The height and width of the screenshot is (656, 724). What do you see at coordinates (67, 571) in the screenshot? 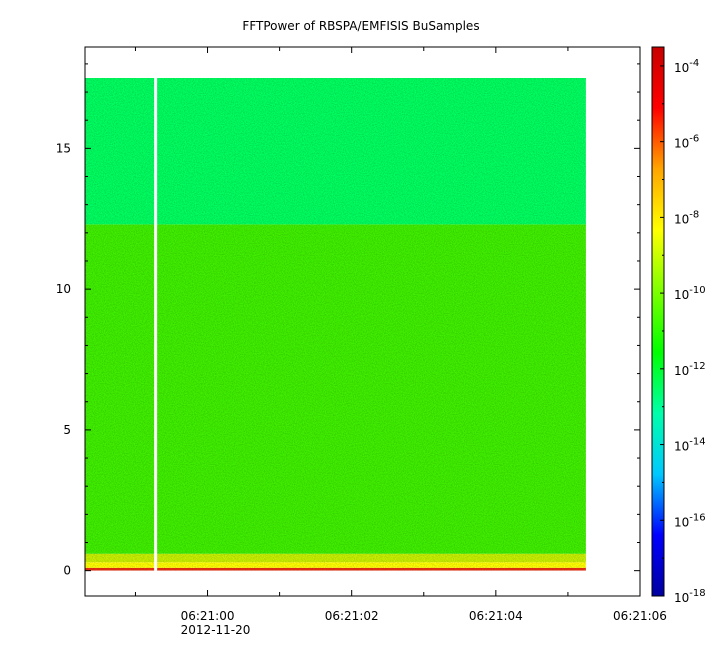
I see `y-tick-label-0: 0` at bounding box center [67, 571].